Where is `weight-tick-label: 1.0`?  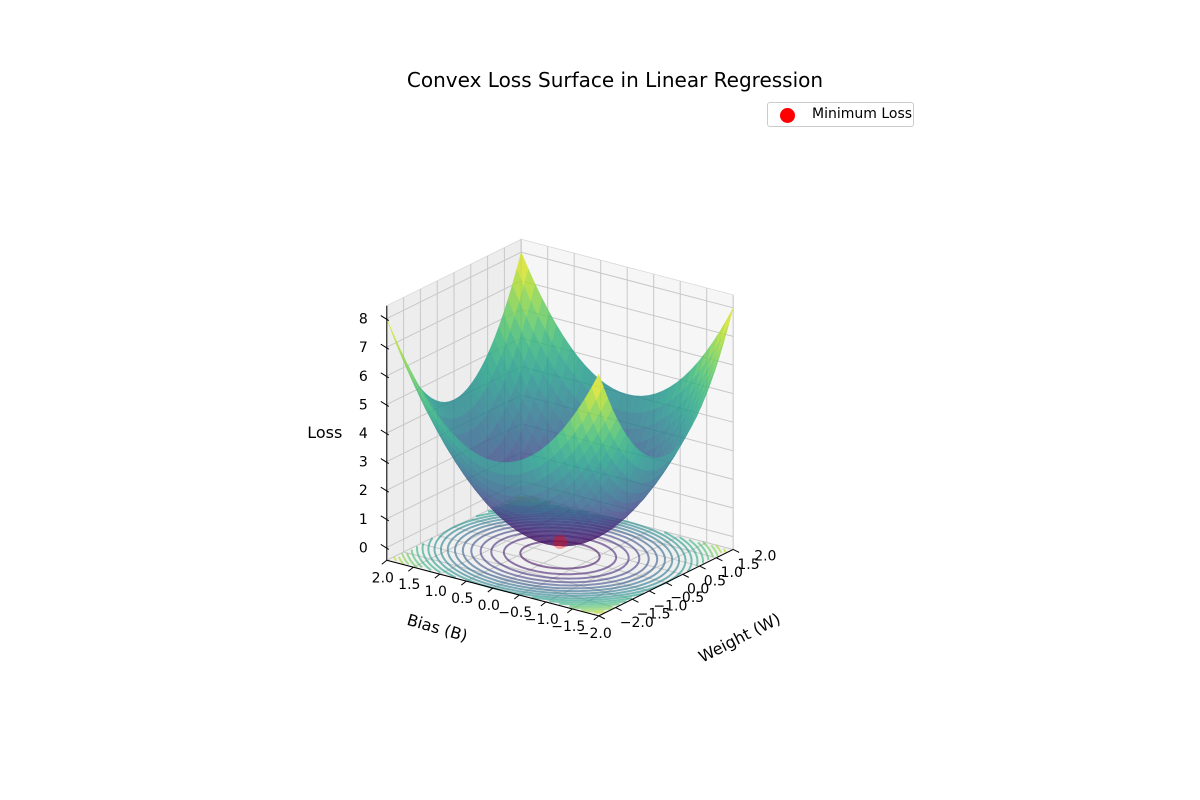
weight-tick-label: 1.0 is located at coordinates (732, 573).